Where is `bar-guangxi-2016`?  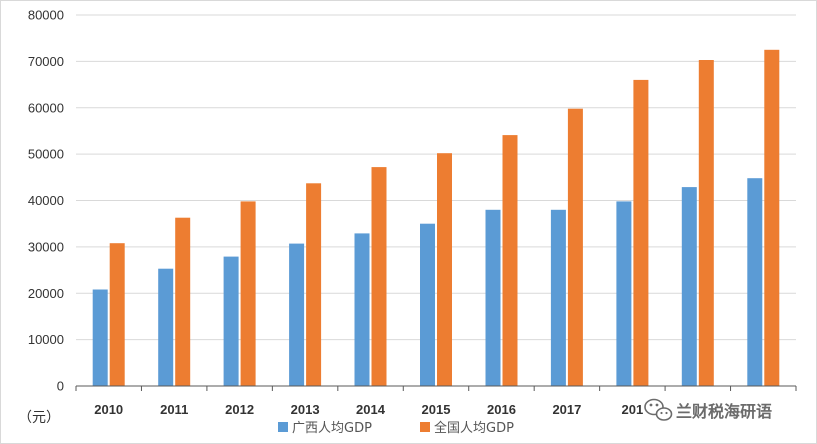 bar-guangxi-2016 is located at coordinates (493, 297).